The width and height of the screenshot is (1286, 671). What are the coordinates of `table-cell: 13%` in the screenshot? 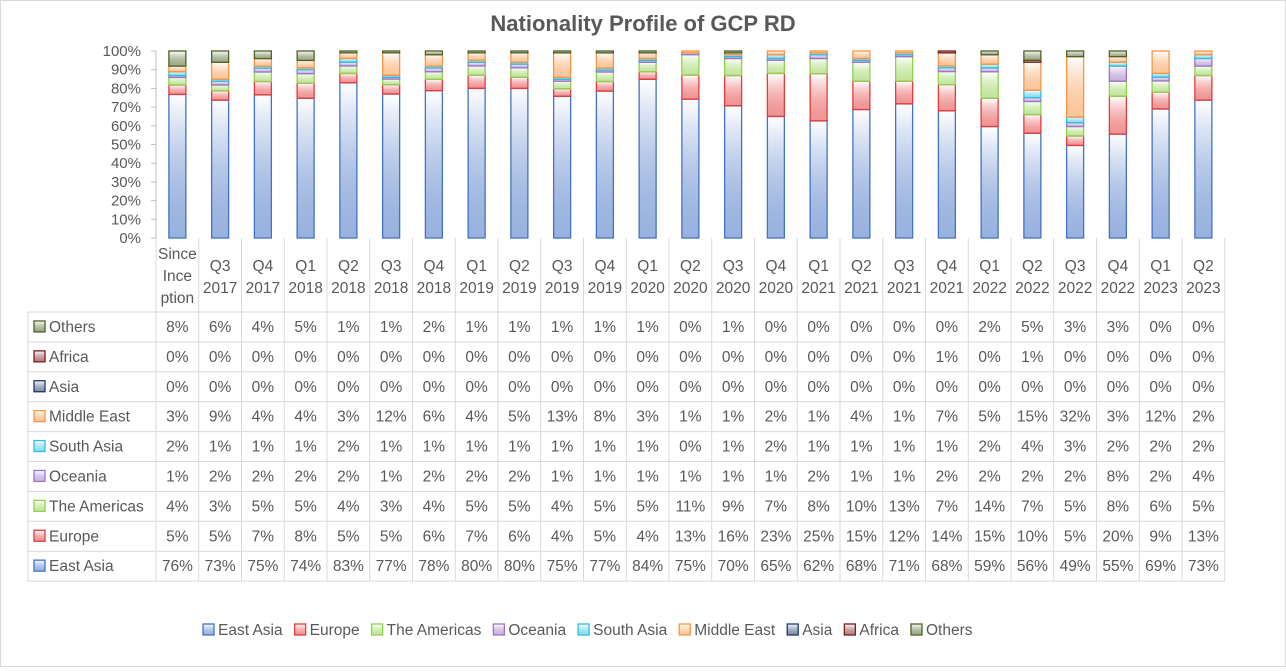 It's located at (1203, 536).